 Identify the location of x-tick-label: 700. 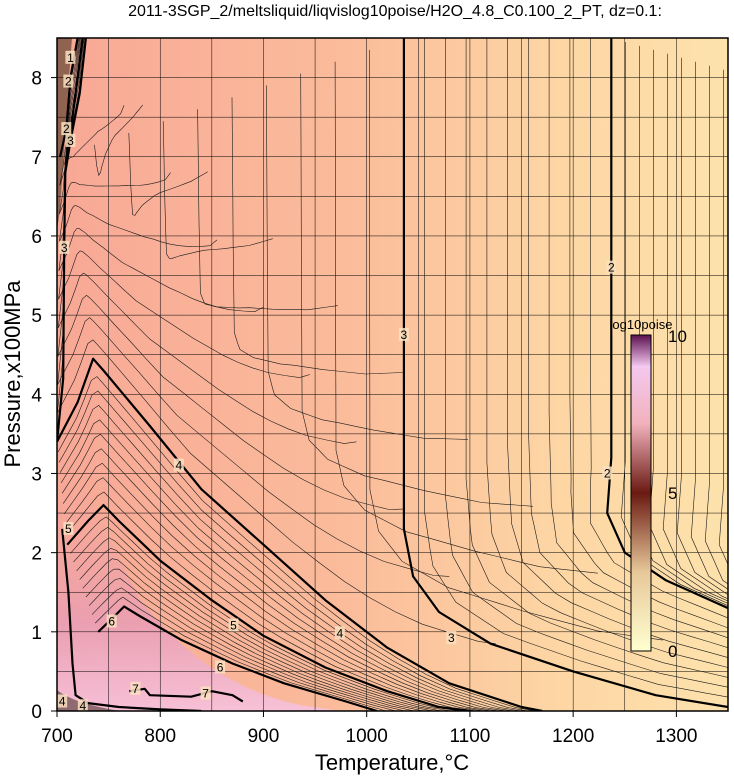
(57, 736).